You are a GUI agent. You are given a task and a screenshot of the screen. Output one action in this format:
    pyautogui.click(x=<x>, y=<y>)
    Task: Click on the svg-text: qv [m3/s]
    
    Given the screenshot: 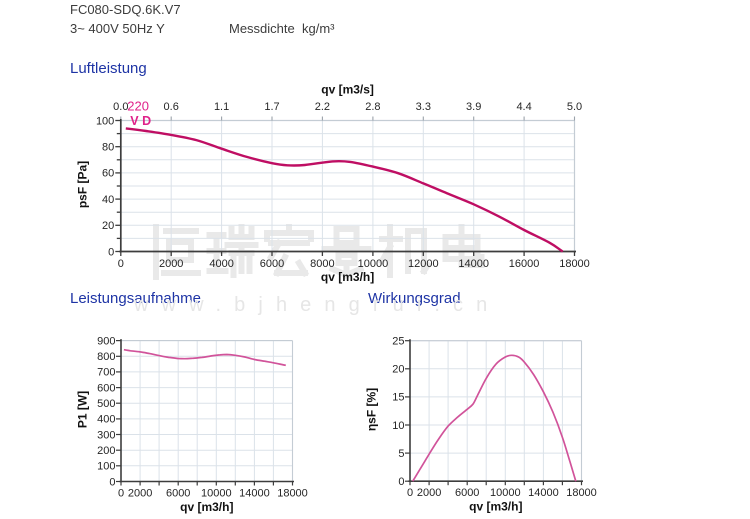 What is the action you would take?
    pyautogui.click(x=347, y=90)
    